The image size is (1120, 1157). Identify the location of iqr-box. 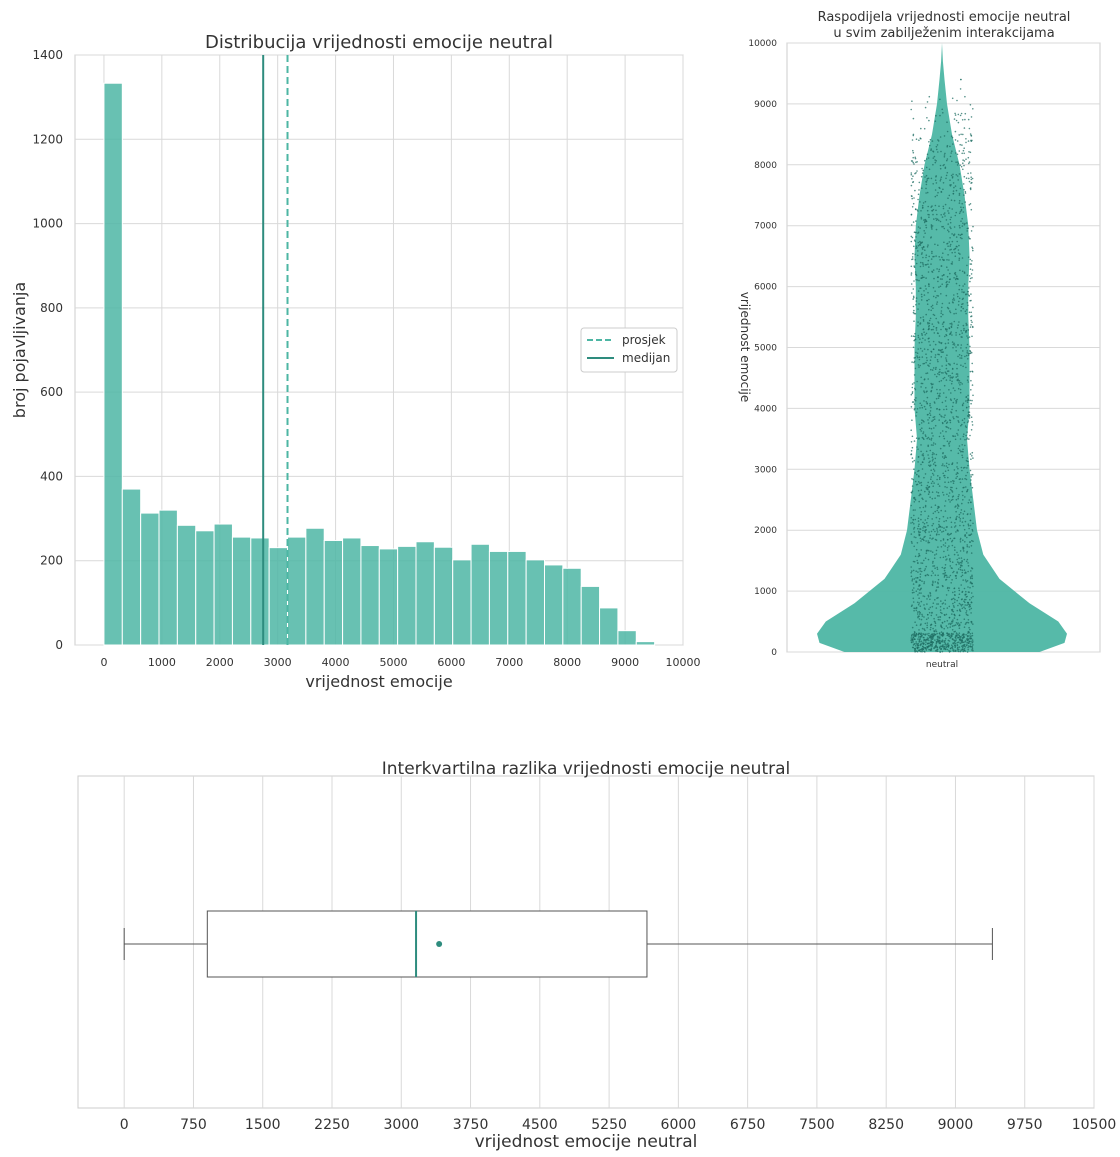
(427, 944).